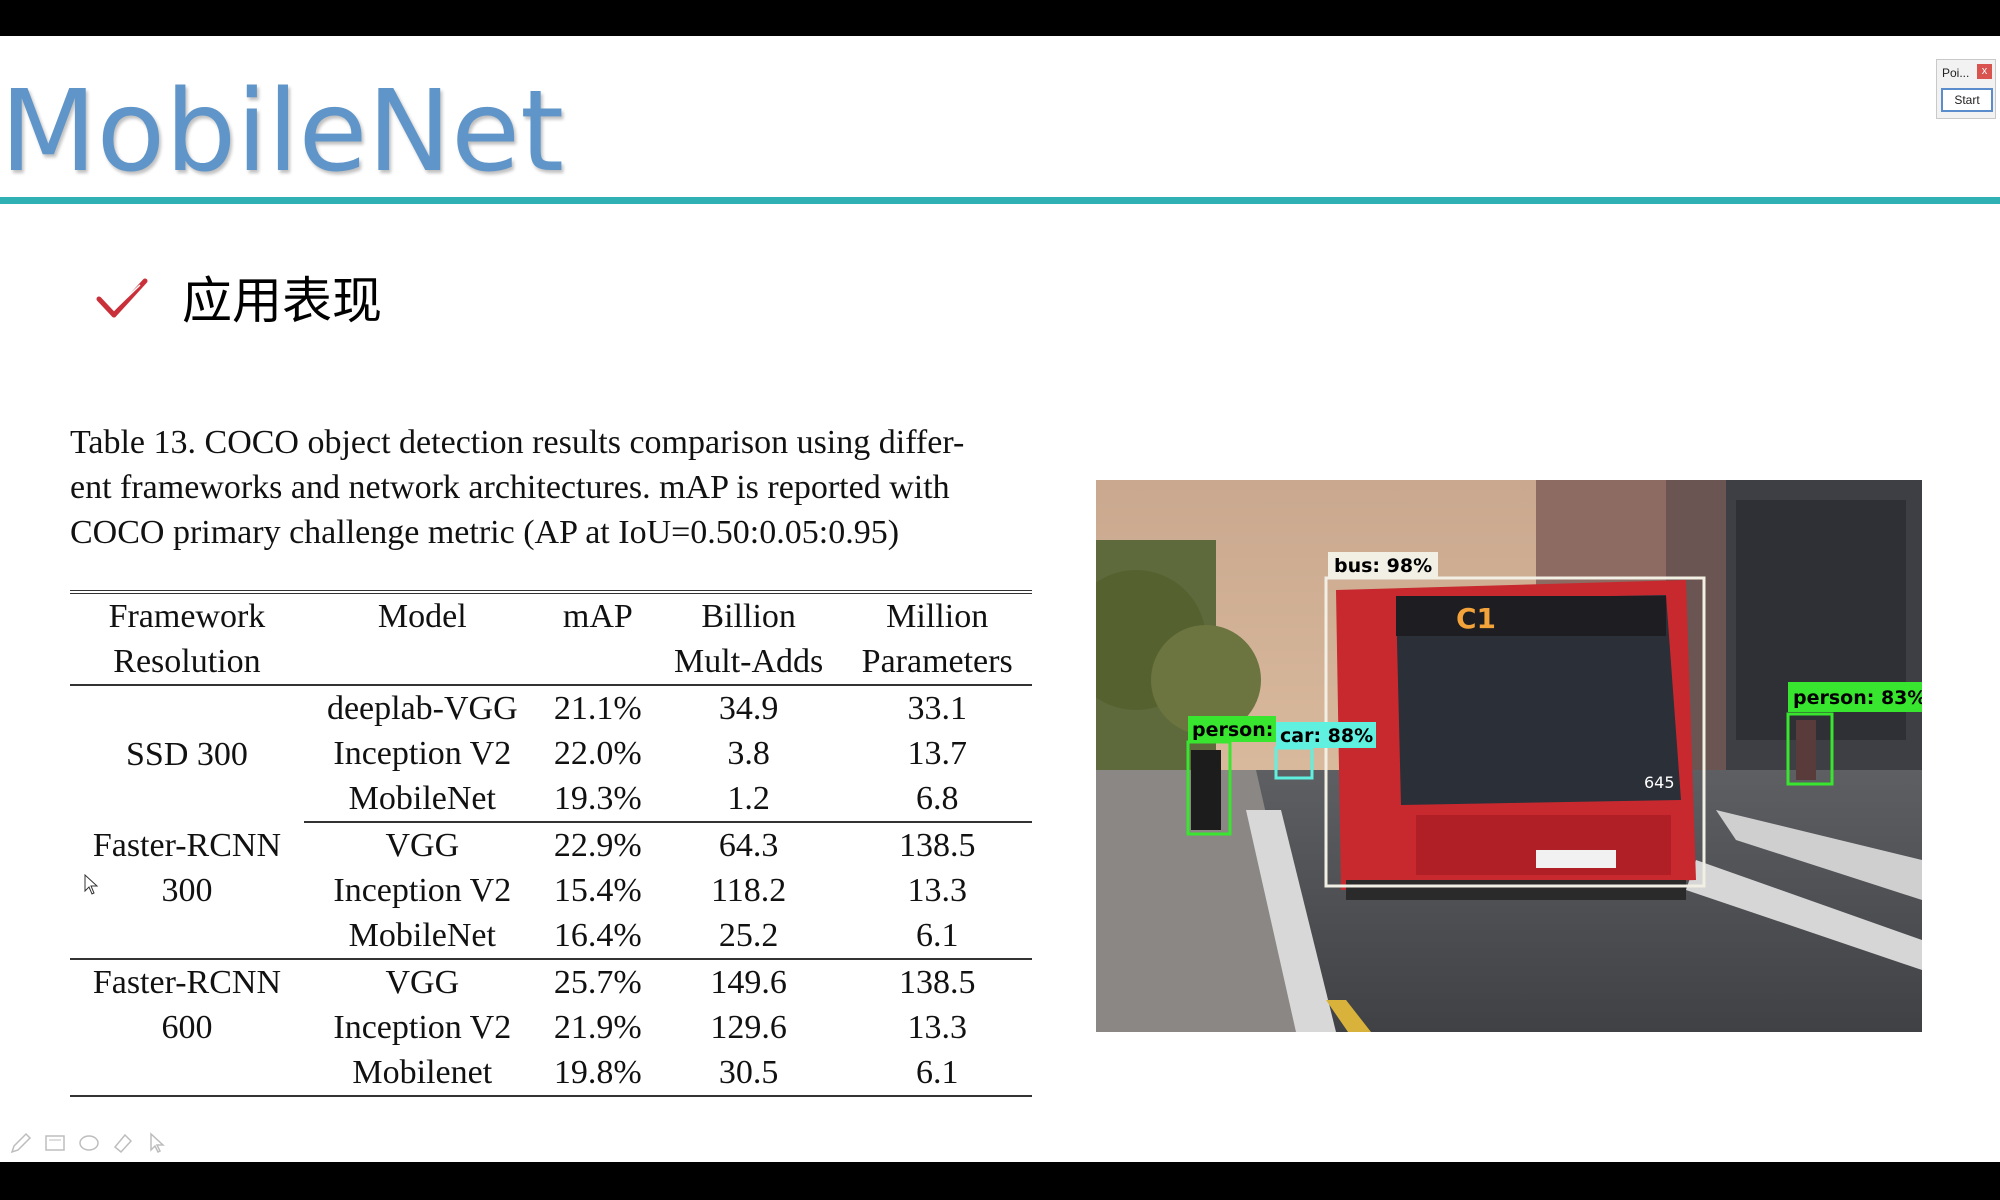 The width and height of the screenshot is (2000, 1200). What do you see at coordinates (1984, 71) in the screenshot?
I see `widget-close-button: x` at bounding box center [1984, 71].